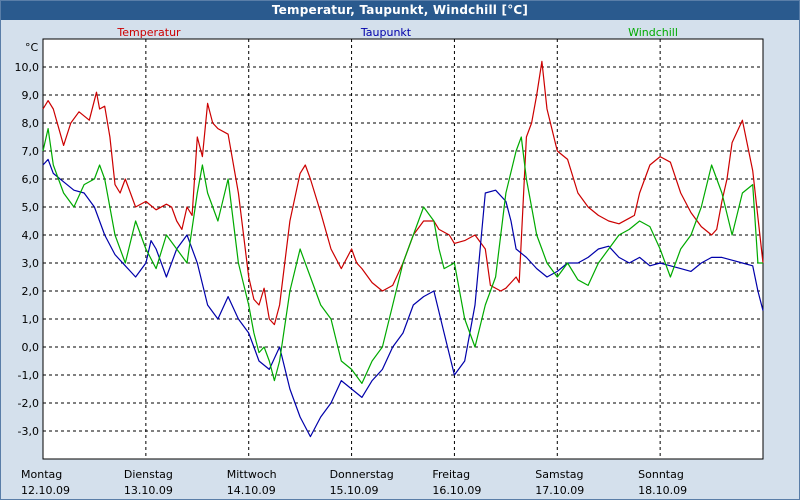  What do you see at coordinates (31, 291) in the screenshot?
I see `y-tick-label: 2,0` at bounding box center [31, 291].